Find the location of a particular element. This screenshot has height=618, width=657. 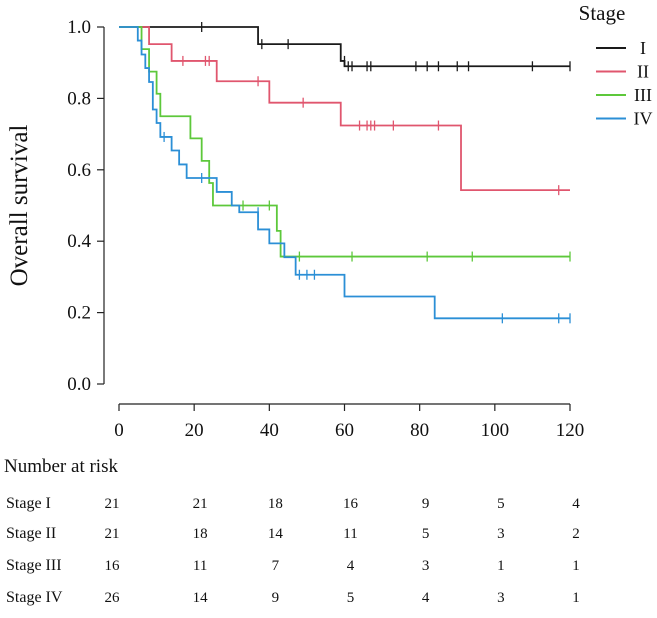

risk-table-title: Number at risk is located at coordinates (61, 466).